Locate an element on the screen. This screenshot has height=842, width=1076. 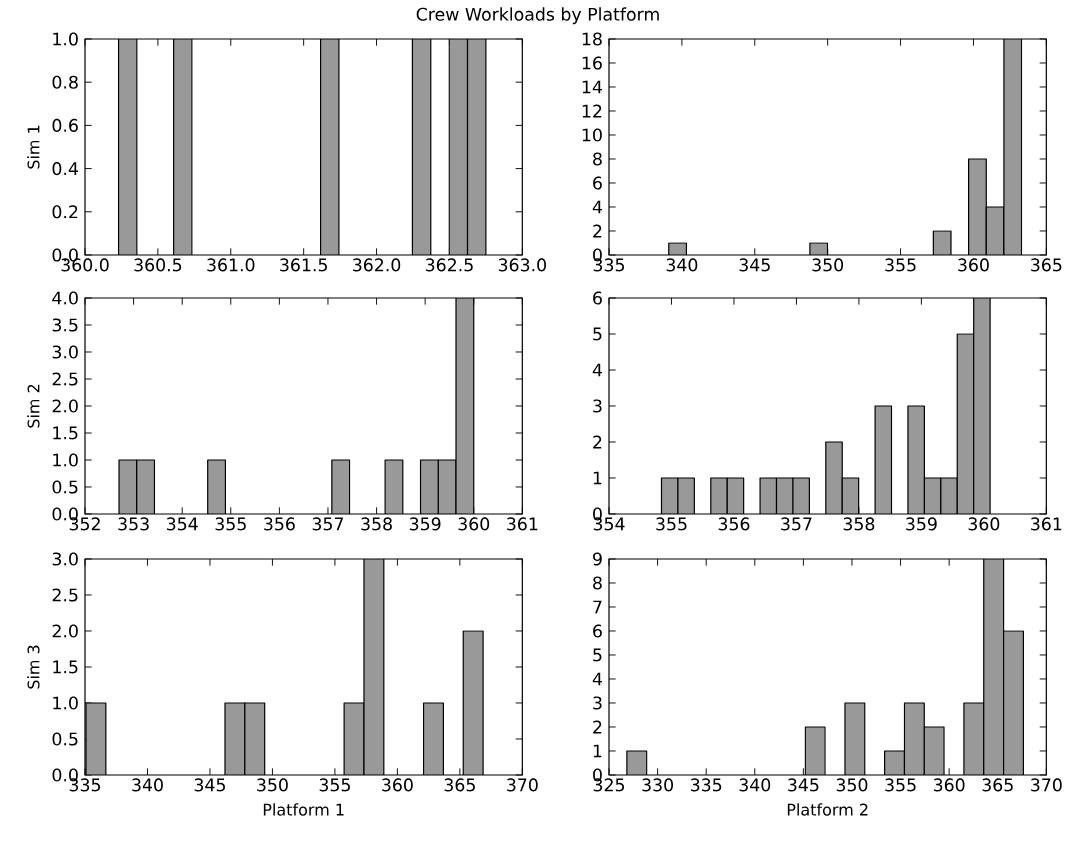
x-axis-title: Platform 2 is located at coordinates (827, 809).